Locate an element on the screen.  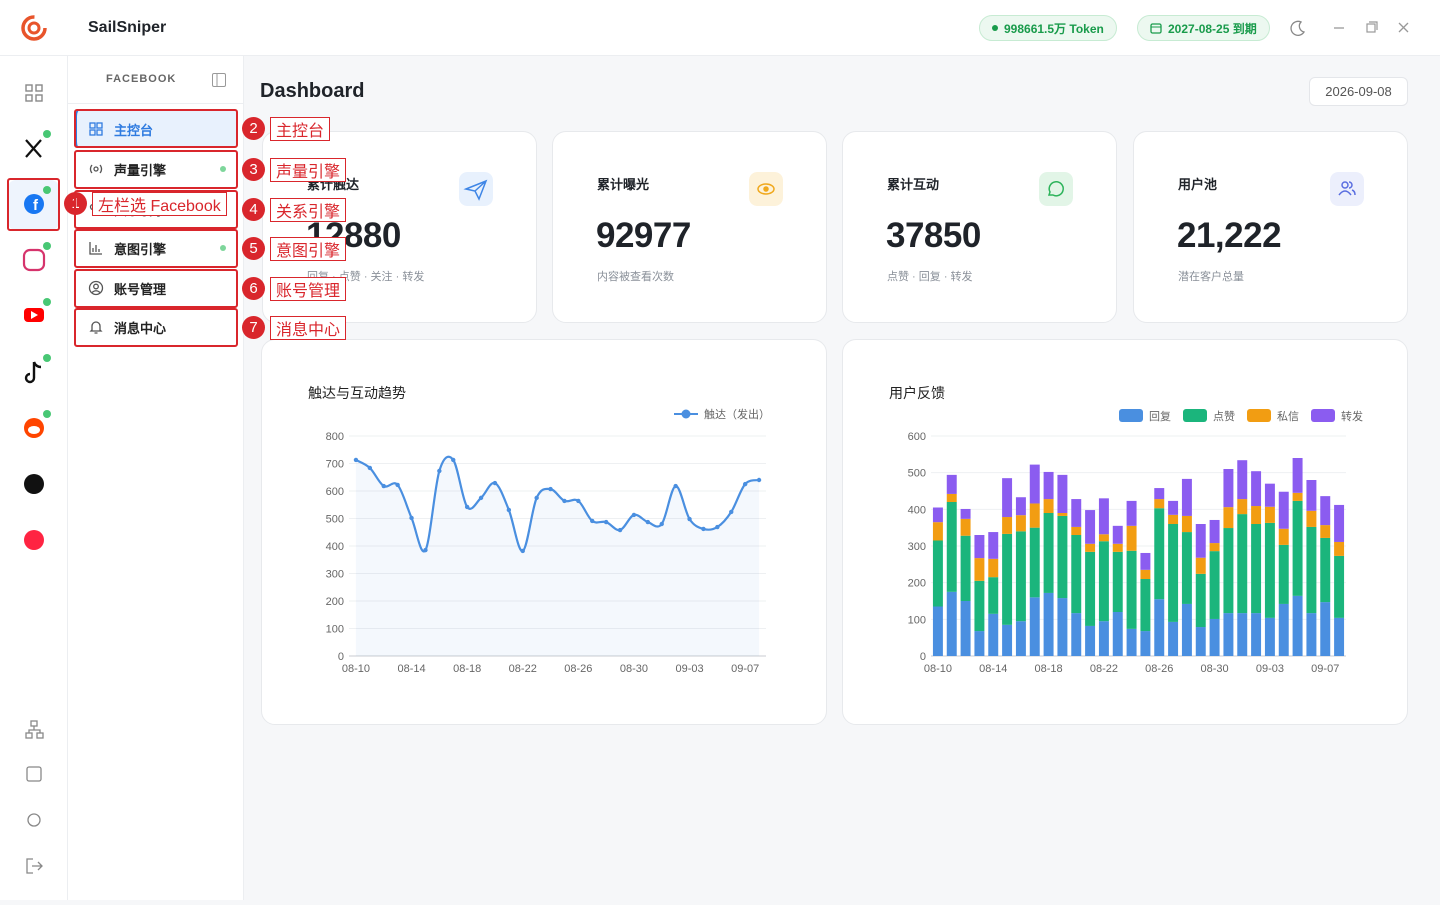
tiktok-icon is located at coordinates (33, 372).